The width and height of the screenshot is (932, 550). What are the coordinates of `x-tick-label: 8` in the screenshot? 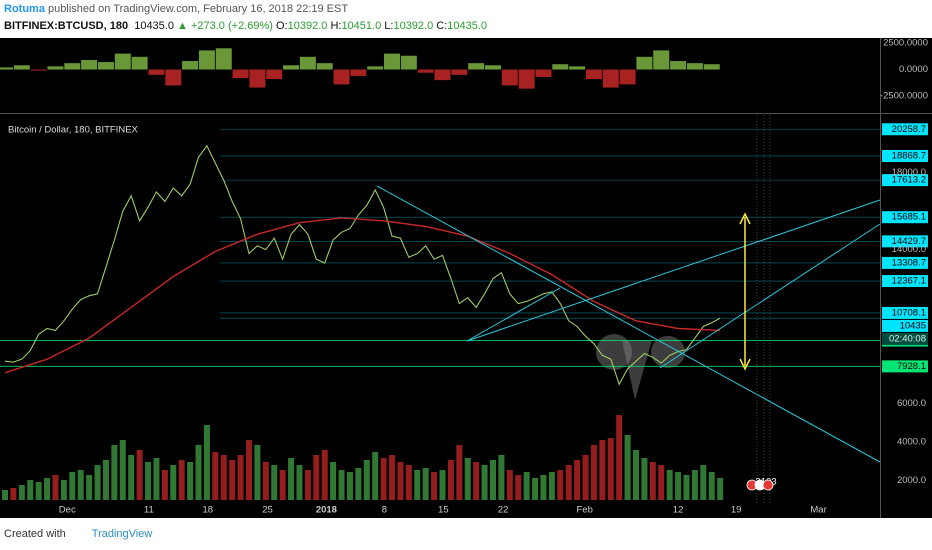 It's located at (384, 510).